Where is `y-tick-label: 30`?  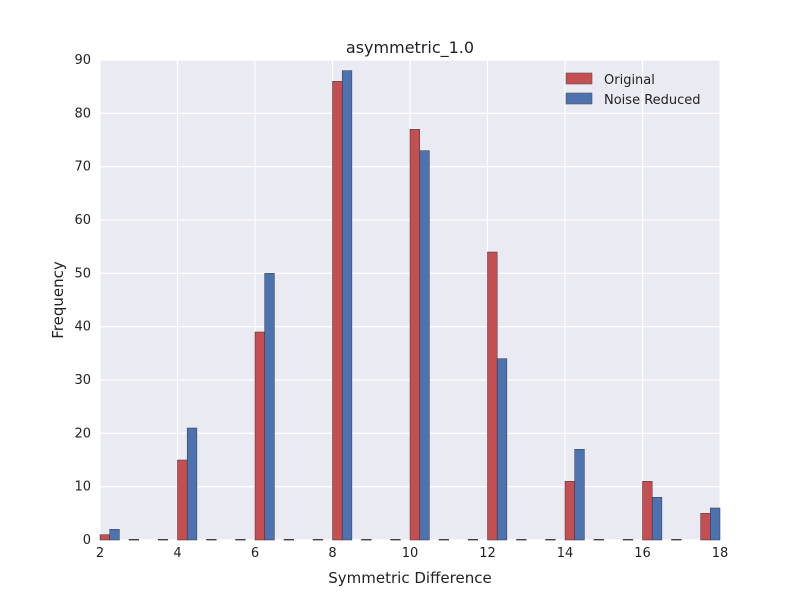 y-tick-label: 30 is located at coordinates (82, 380).